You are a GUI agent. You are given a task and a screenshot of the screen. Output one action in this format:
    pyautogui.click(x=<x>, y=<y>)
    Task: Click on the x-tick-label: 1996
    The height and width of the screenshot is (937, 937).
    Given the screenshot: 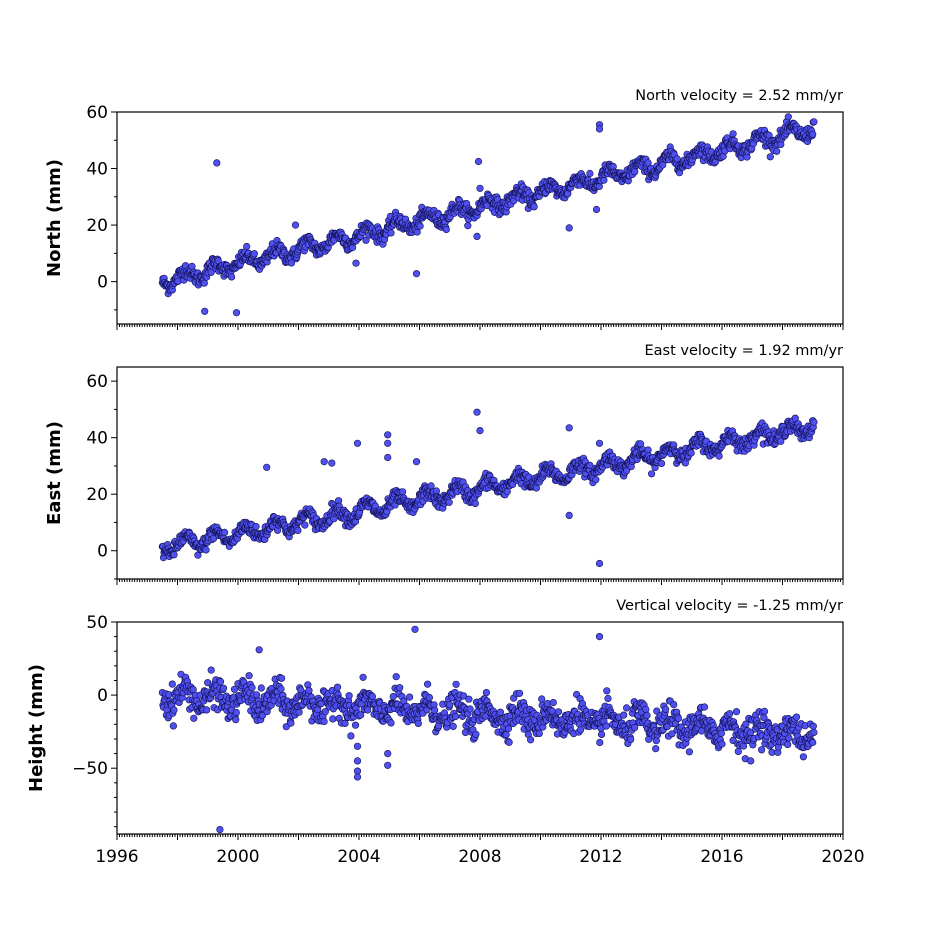 What is the action you would take?
    pyautogui.click(x=116, y=857)
    